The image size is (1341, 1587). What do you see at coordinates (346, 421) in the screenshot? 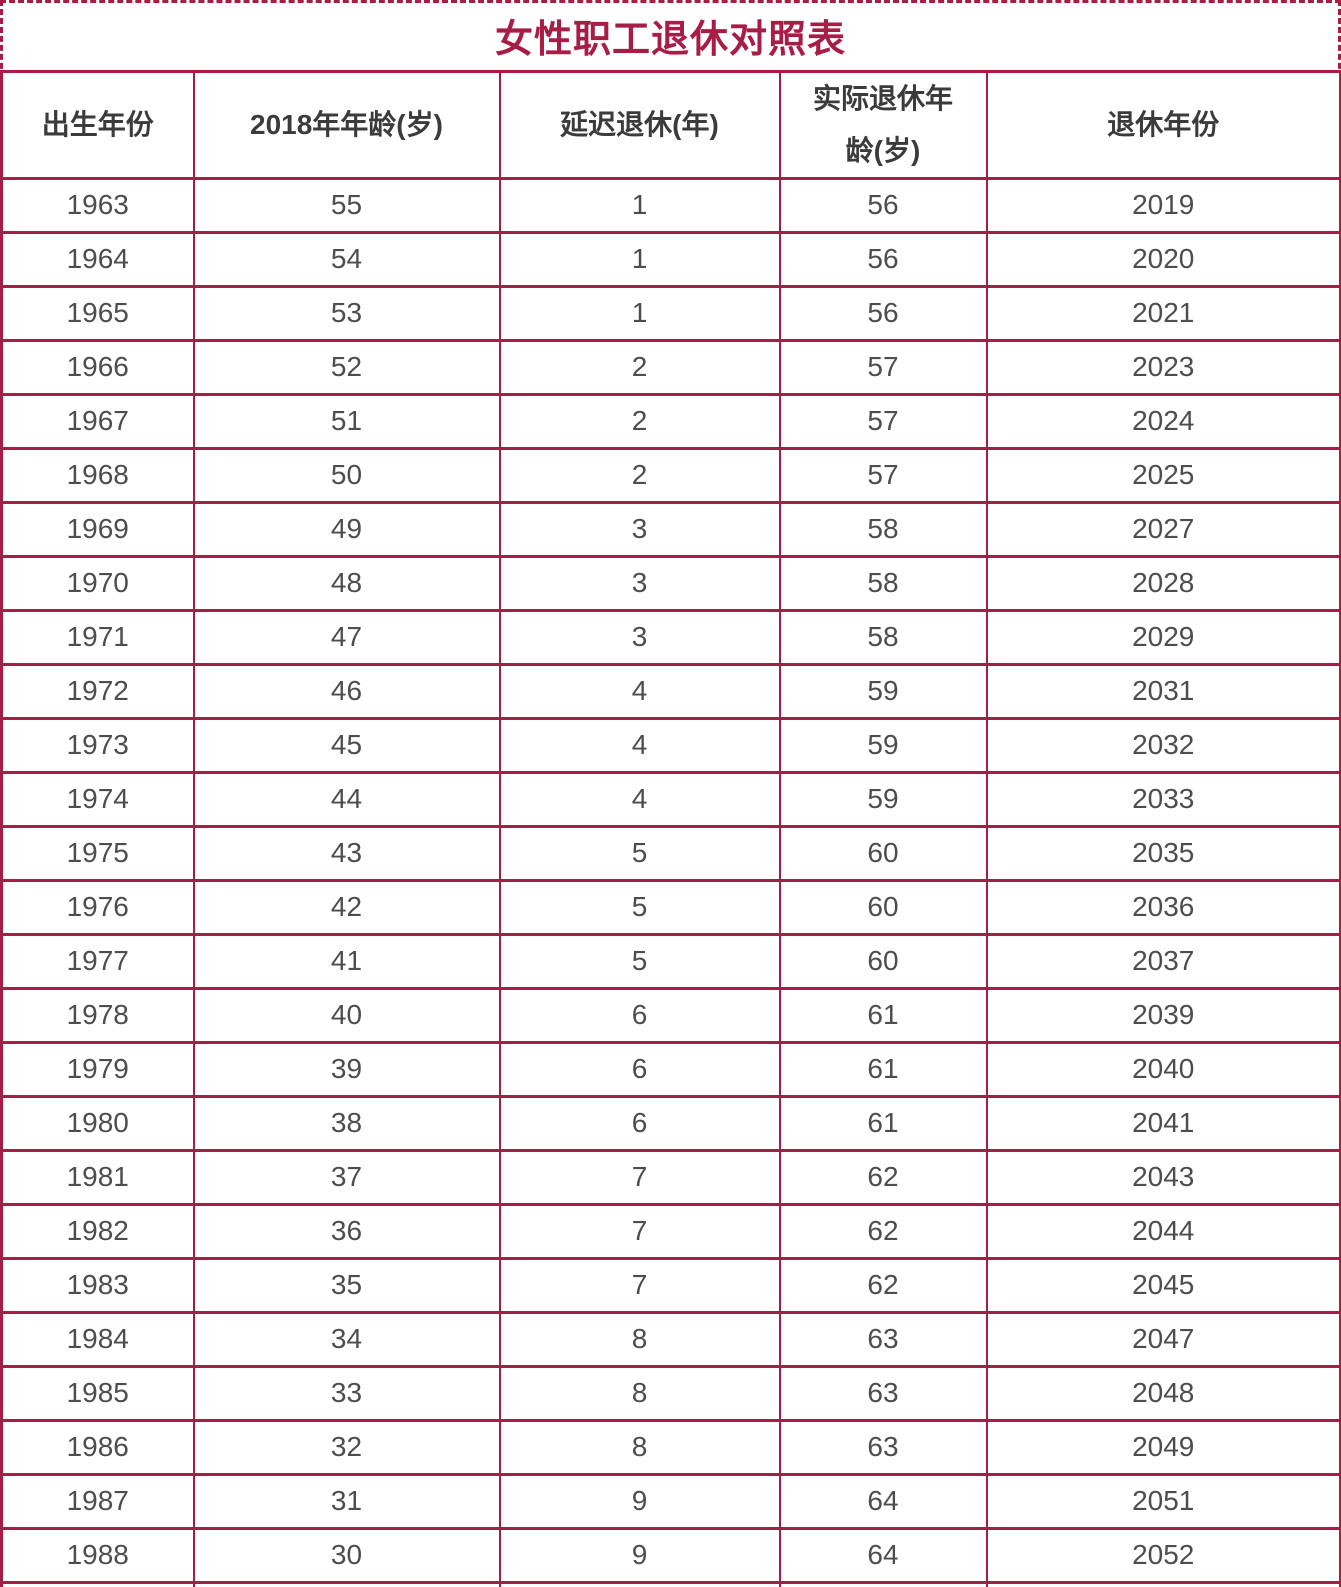
I see `table-cell: 51` at bounding box center [346, 421].